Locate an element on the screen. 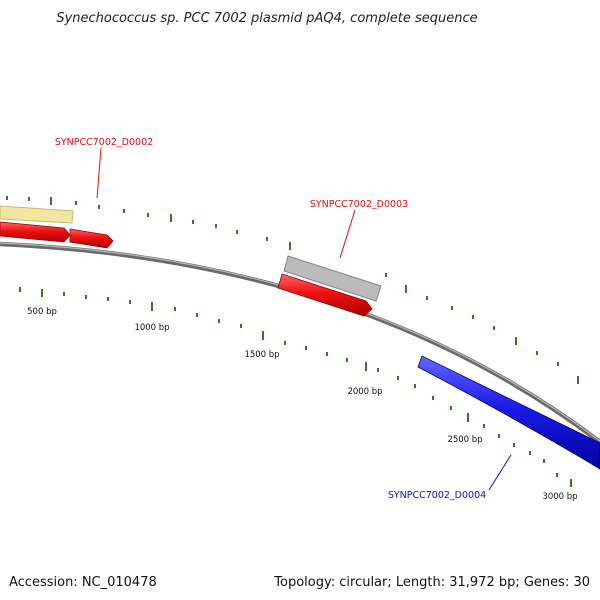 This screenshot has height=600, width=600. gene-label-d0002: SYNPCC7002_D0002 is located at coordinates (104, 142).